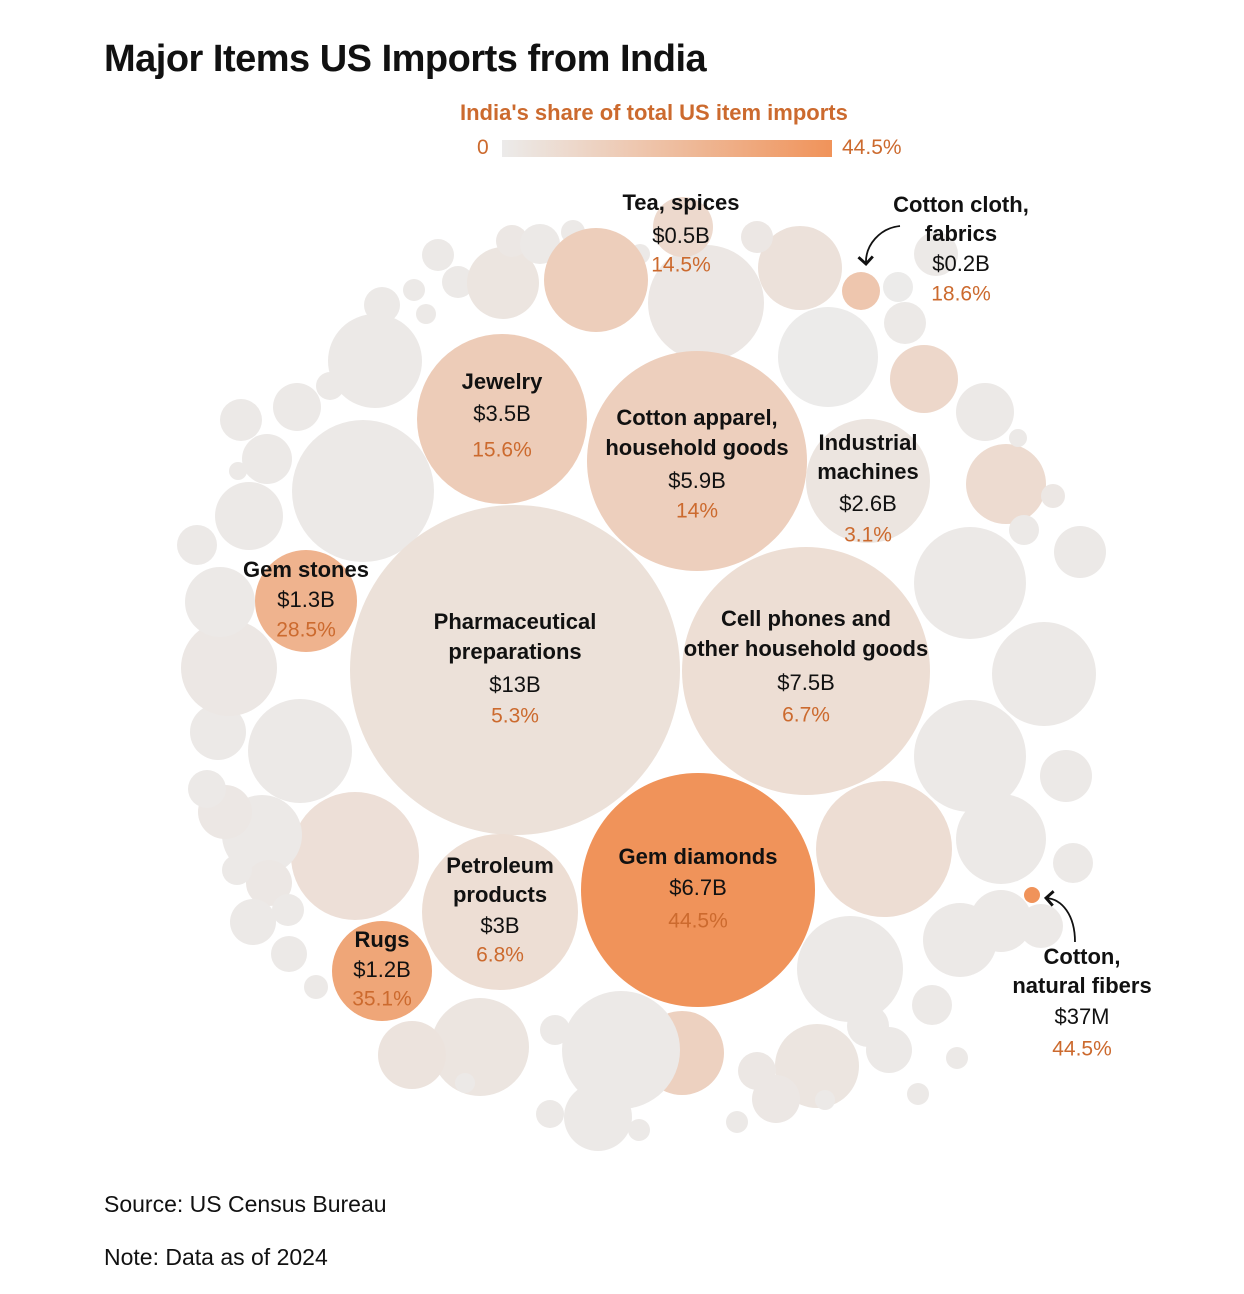 Image resolution: width=1244 pixels, height=1294 pixels. I want to click on bubble-value-label: $1.2B, so click(382, 969).